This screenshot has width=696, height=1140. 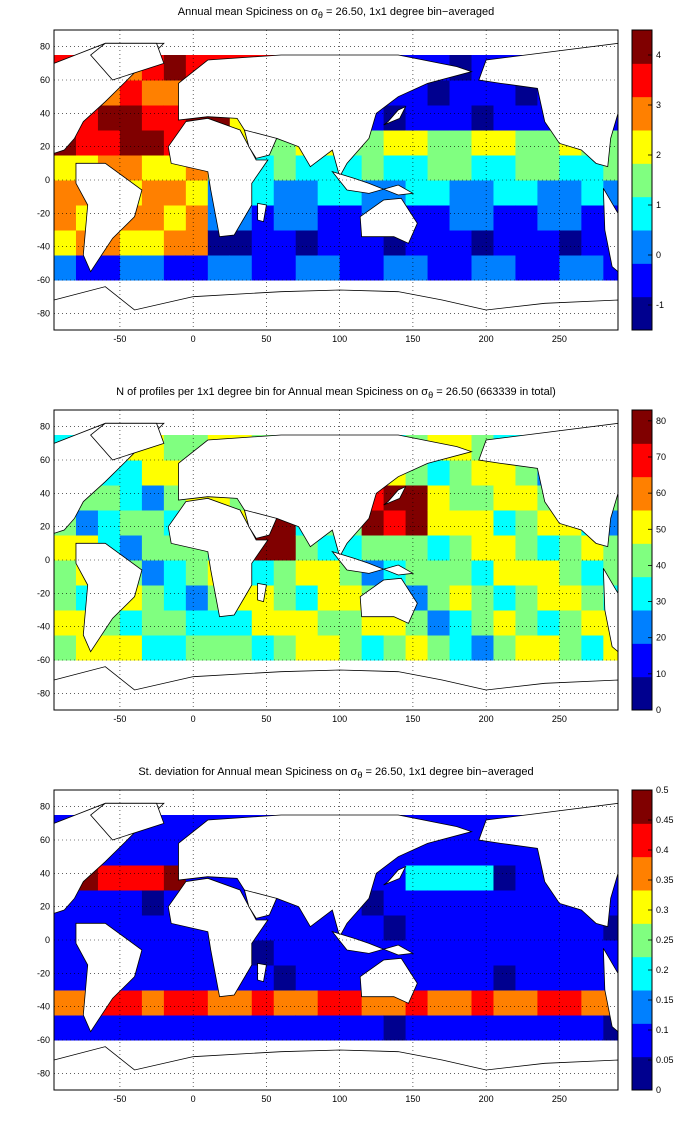 I want to click on colorbar-tick-label: 0.4, so click(x=662, y=850).